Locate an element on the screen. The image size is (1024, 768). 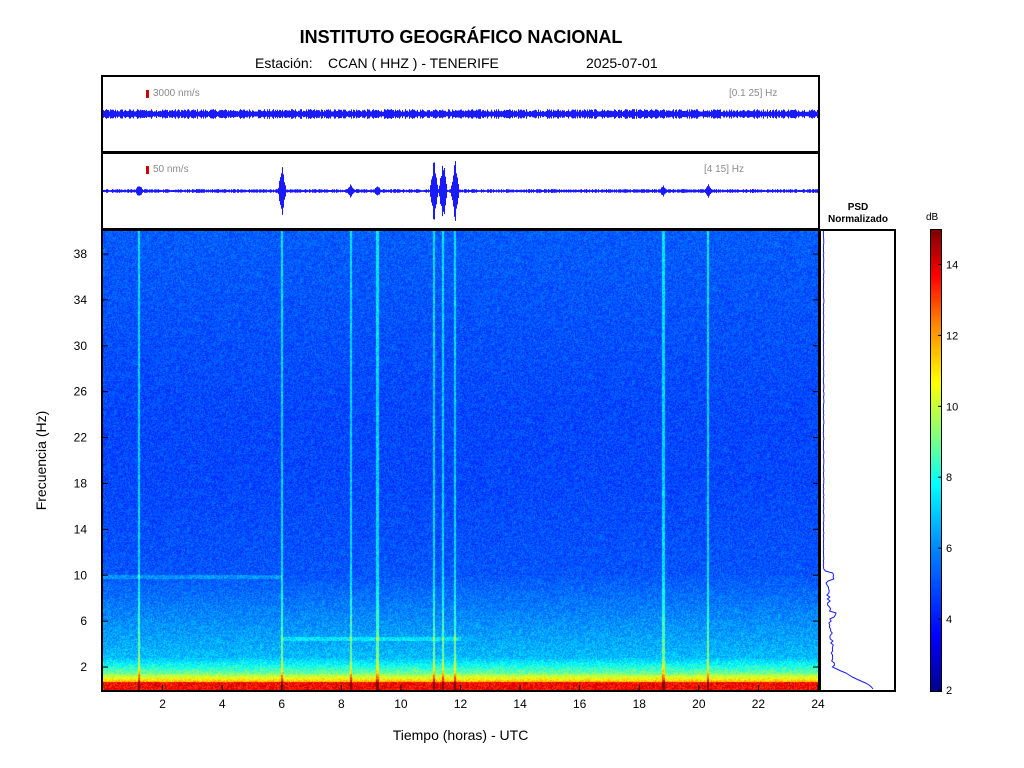
psd-line is located at coordinates (848, 460).